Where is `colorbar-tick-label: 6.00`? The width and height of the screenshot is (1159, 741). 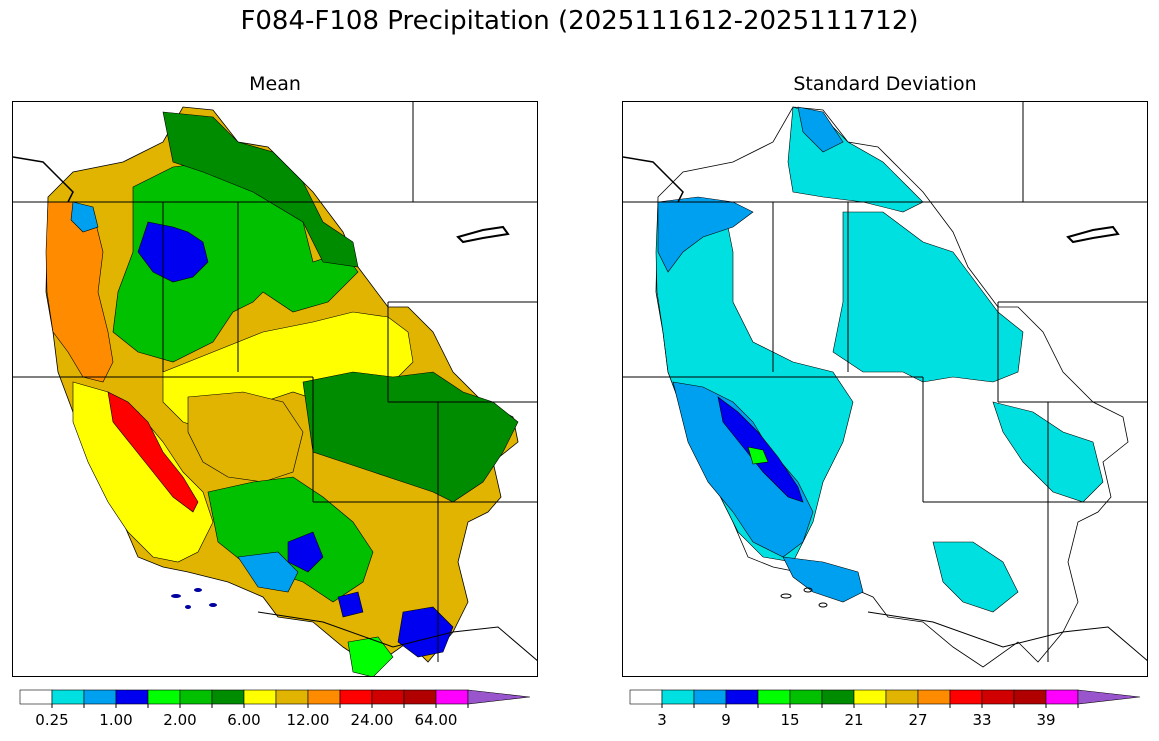
colorbar-tick-label: 6.00 is located at coordinates (244, 720).